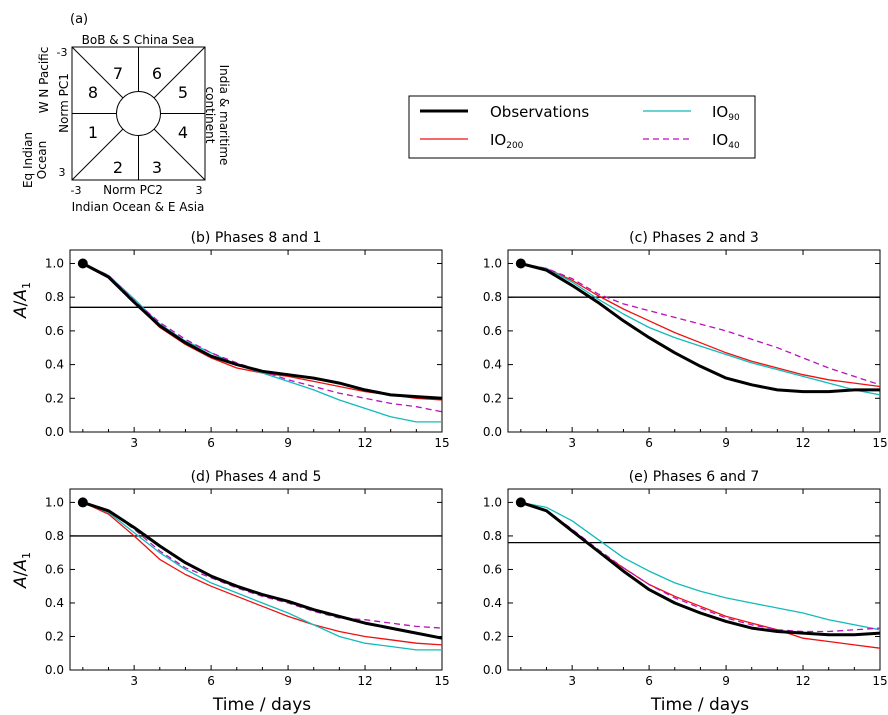  Describe the element at coordinates (44, 80) in the screenshot. I see `phase-left-upper-label: W N Pacific` at that location.